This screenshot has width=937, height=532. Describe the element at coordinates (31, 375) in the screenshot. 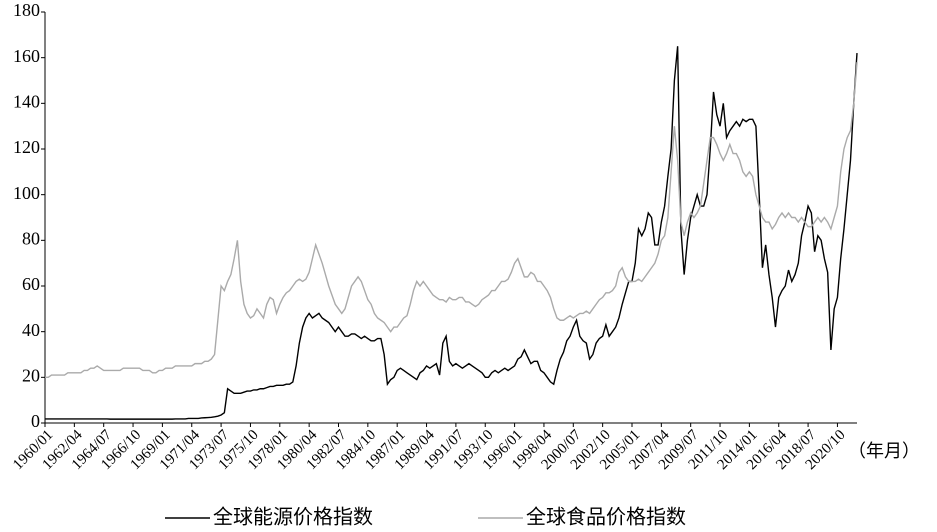

I see `y-tick-label: 20` at that location.